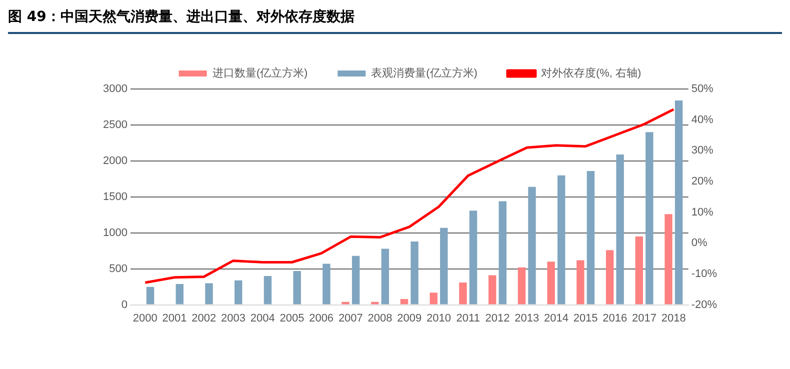 The height and width of the screenshot is (369, 790). What do you see at coordinates (115, 125) in the screenshot?
I see `y-tick-label: 2500` at bounding box center [115, 125].